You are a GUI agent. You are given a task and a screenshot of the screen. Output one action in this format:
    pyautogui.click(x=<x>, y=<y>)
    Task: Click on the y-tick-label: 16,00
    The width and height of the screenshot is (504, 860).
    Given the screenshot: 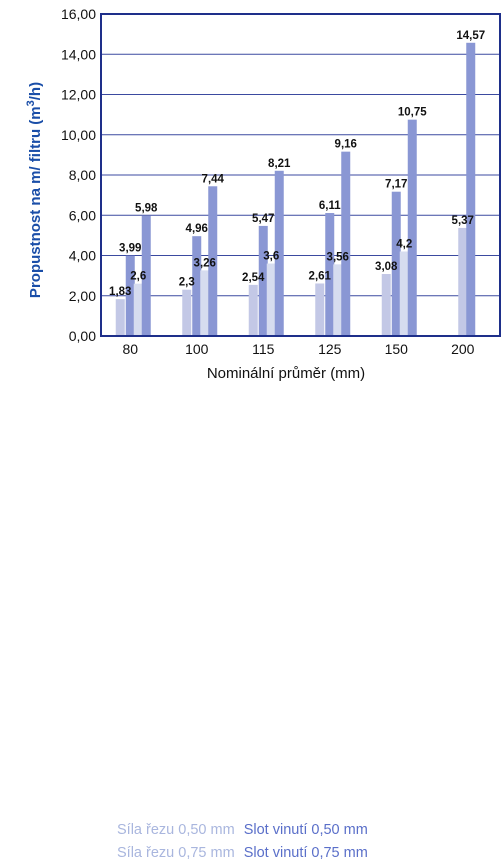 What is the action you would take?
    pyautogui.click(x=78, y=14)
    